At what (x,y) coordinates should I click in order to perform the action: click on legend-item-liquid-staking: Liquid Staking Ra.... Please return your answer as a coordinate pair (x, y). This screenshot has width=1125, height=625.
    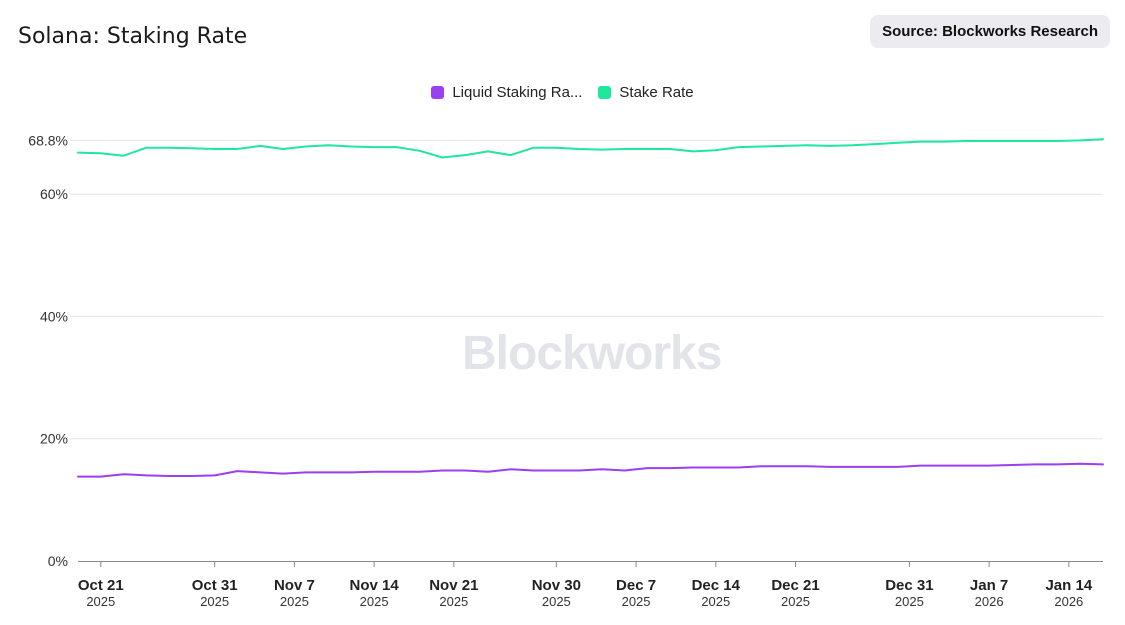
    Looking at the image, I should click on (506, 92).